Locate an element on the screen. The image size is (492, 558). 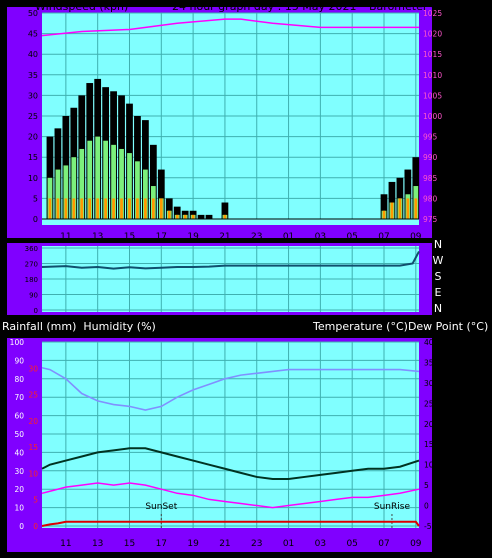
direction-y-tick-label: 360 is located at coordinates (31, 249).